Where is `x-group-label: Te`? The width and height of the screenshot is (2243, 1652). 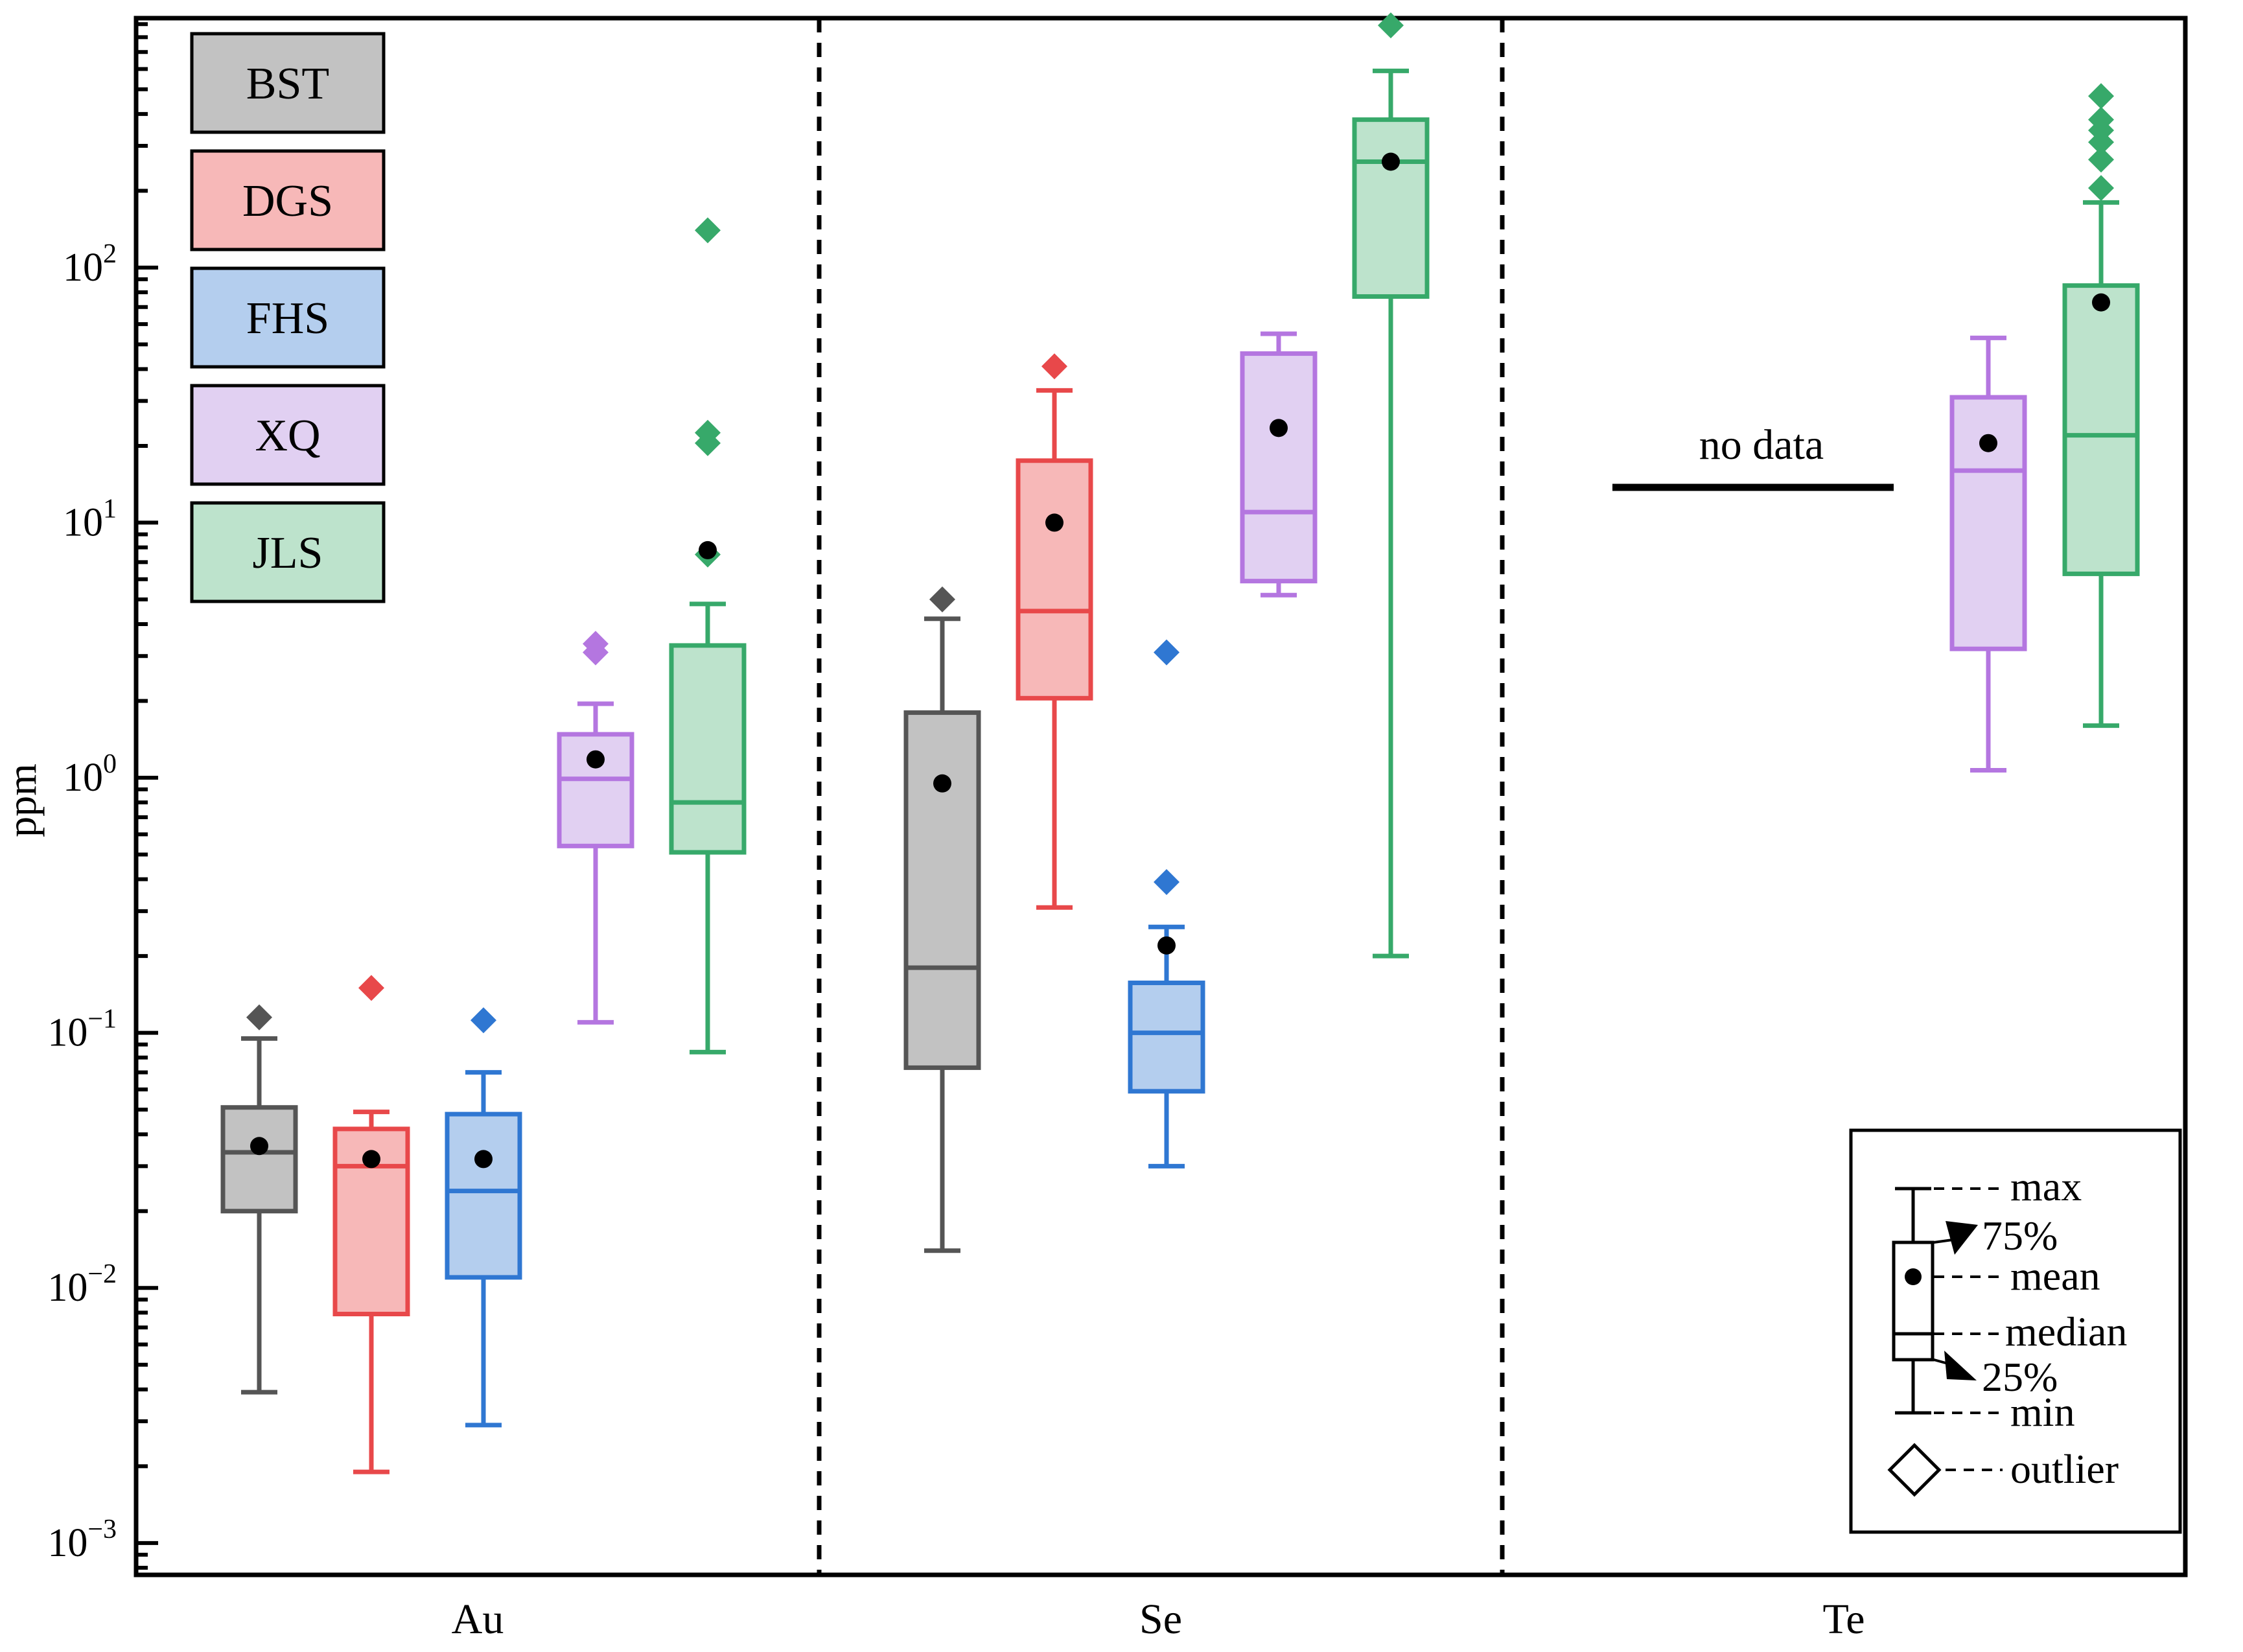 x-group-label: Te is located at coordinates (1843, 1619).